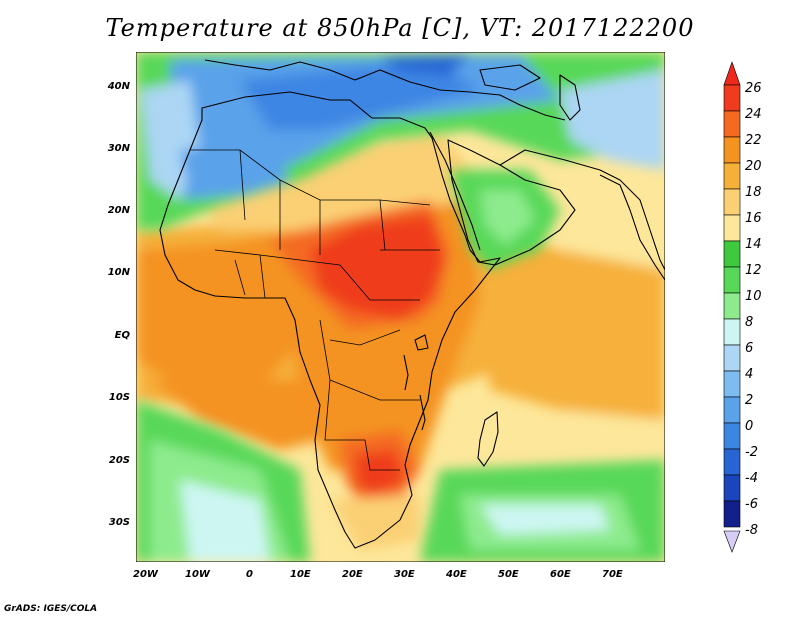 Image resolution: width=800 pixels, height=618 pixels. I want to click on cbar-label-4: 4, so click(749, 374).